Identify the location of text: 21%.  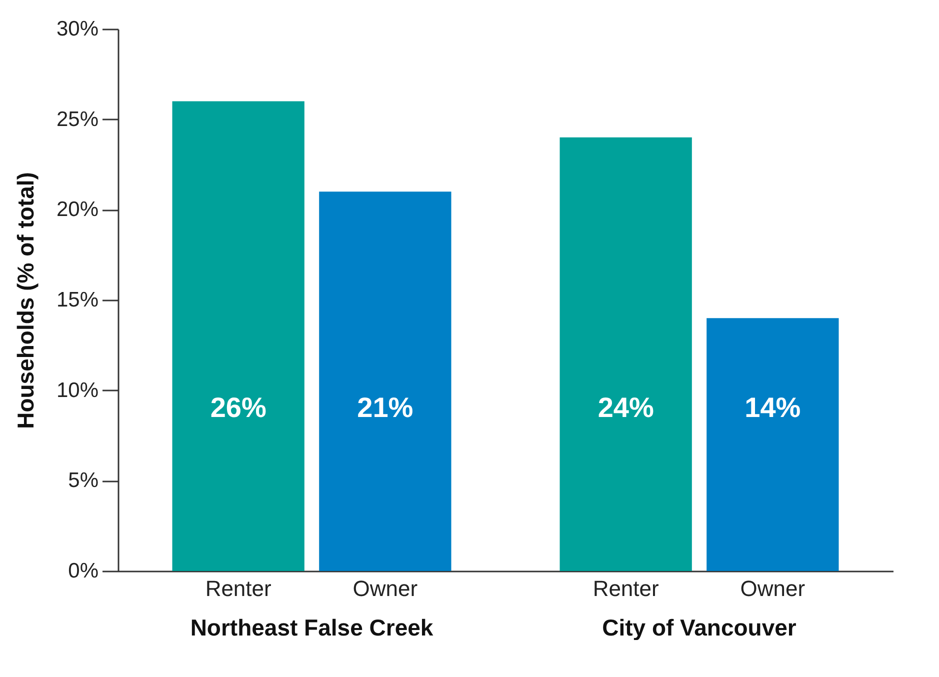
(385, 407).